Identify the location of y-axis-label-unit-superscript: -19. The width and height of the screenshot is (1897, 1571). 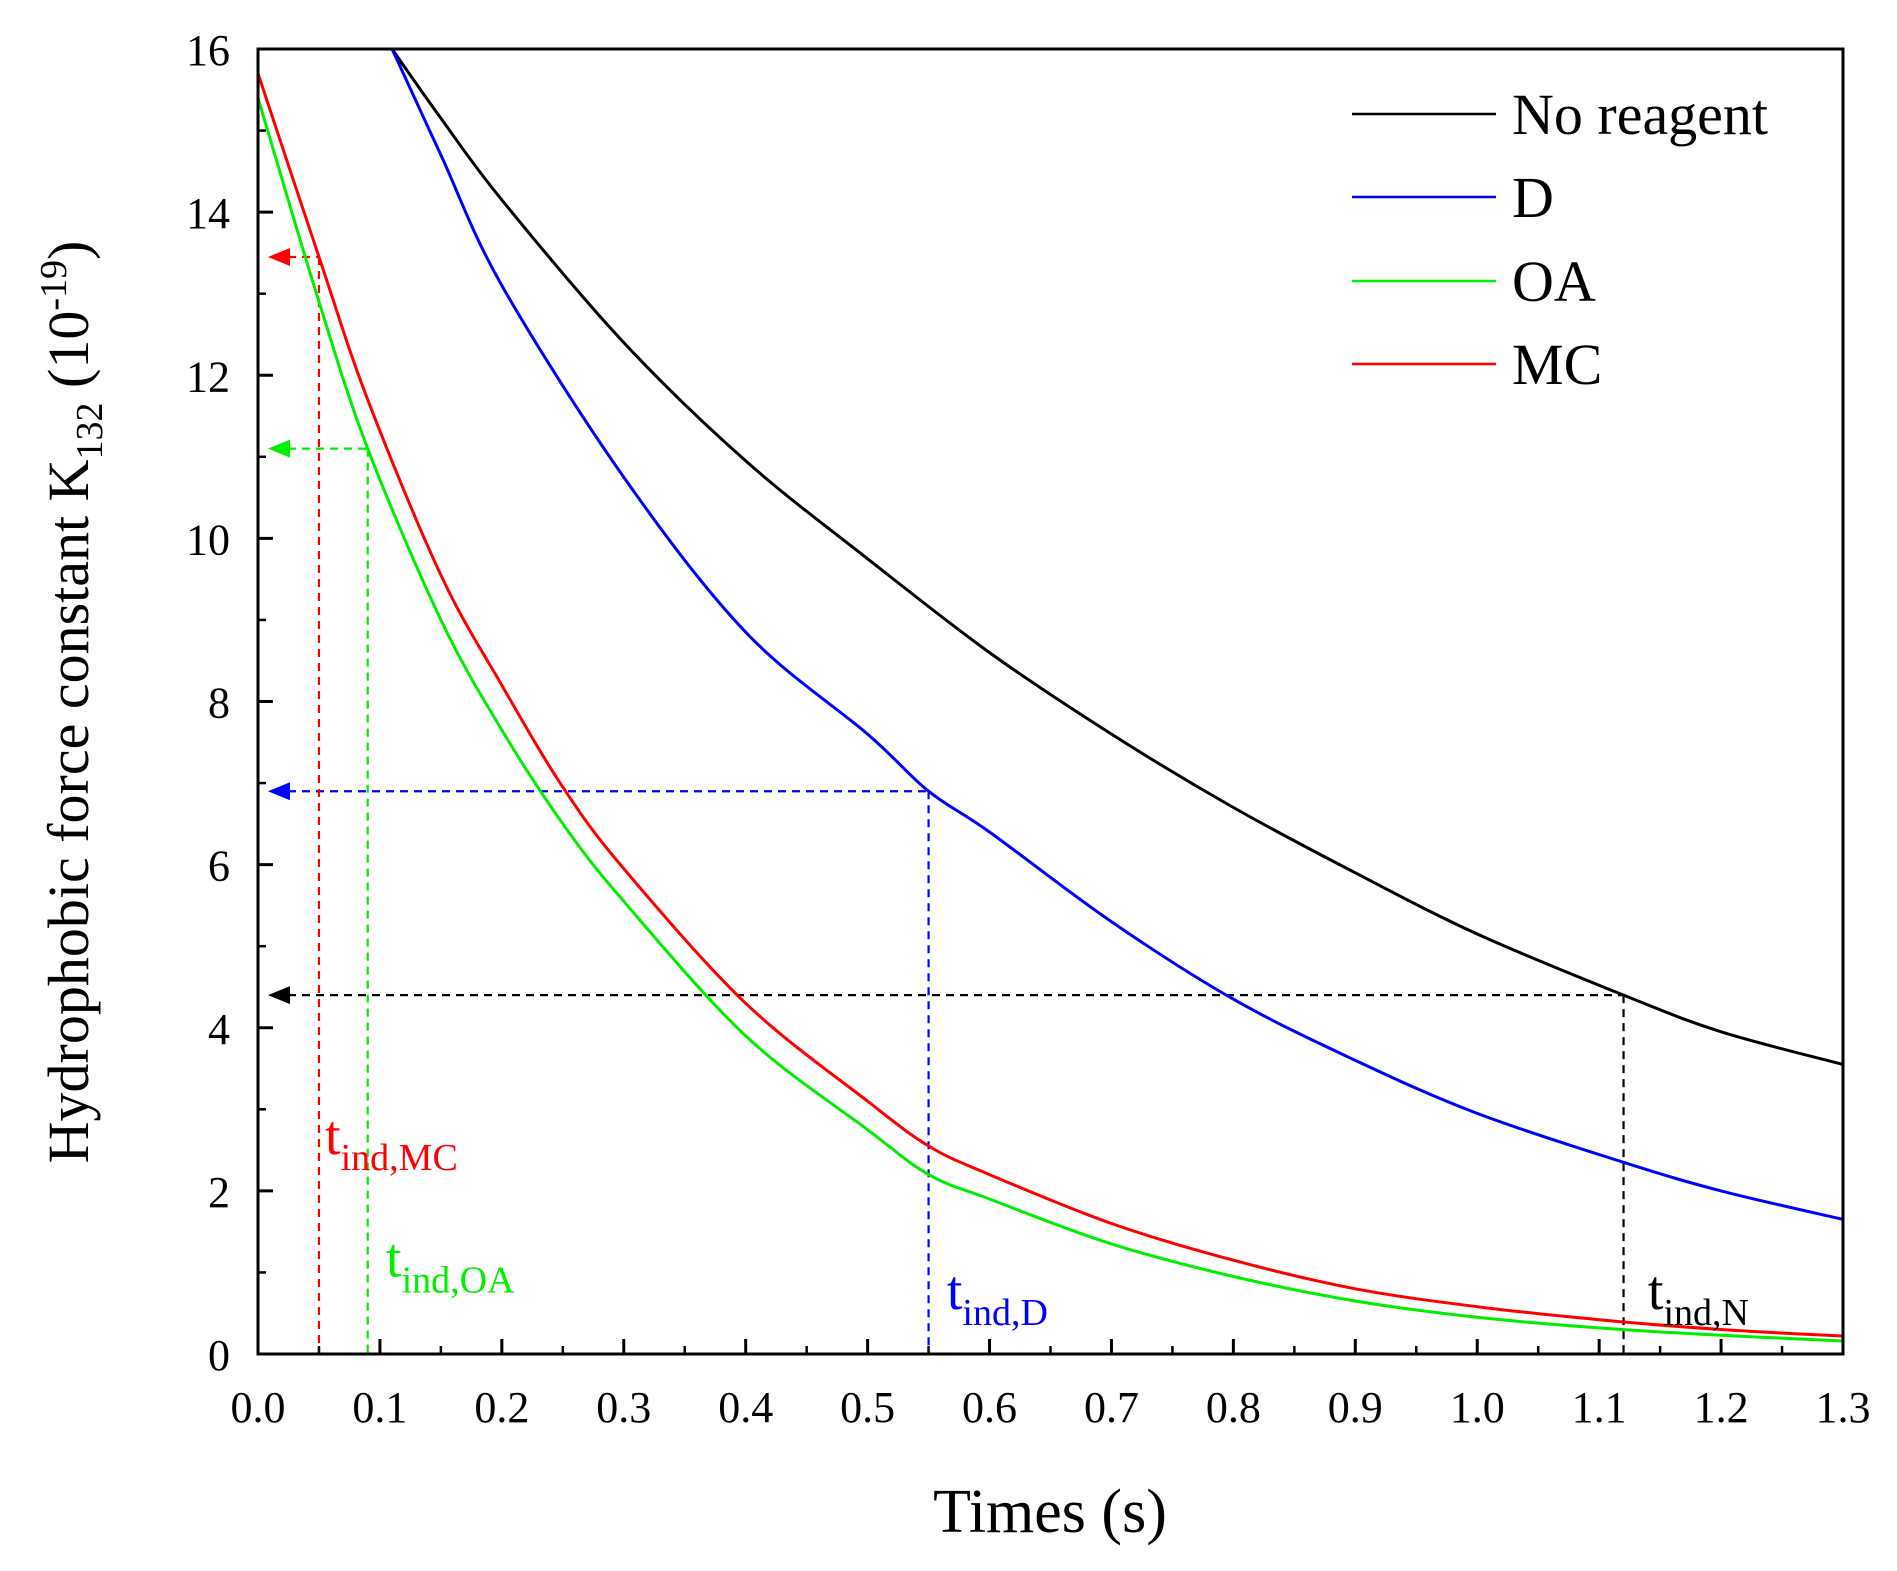
(54, 285).